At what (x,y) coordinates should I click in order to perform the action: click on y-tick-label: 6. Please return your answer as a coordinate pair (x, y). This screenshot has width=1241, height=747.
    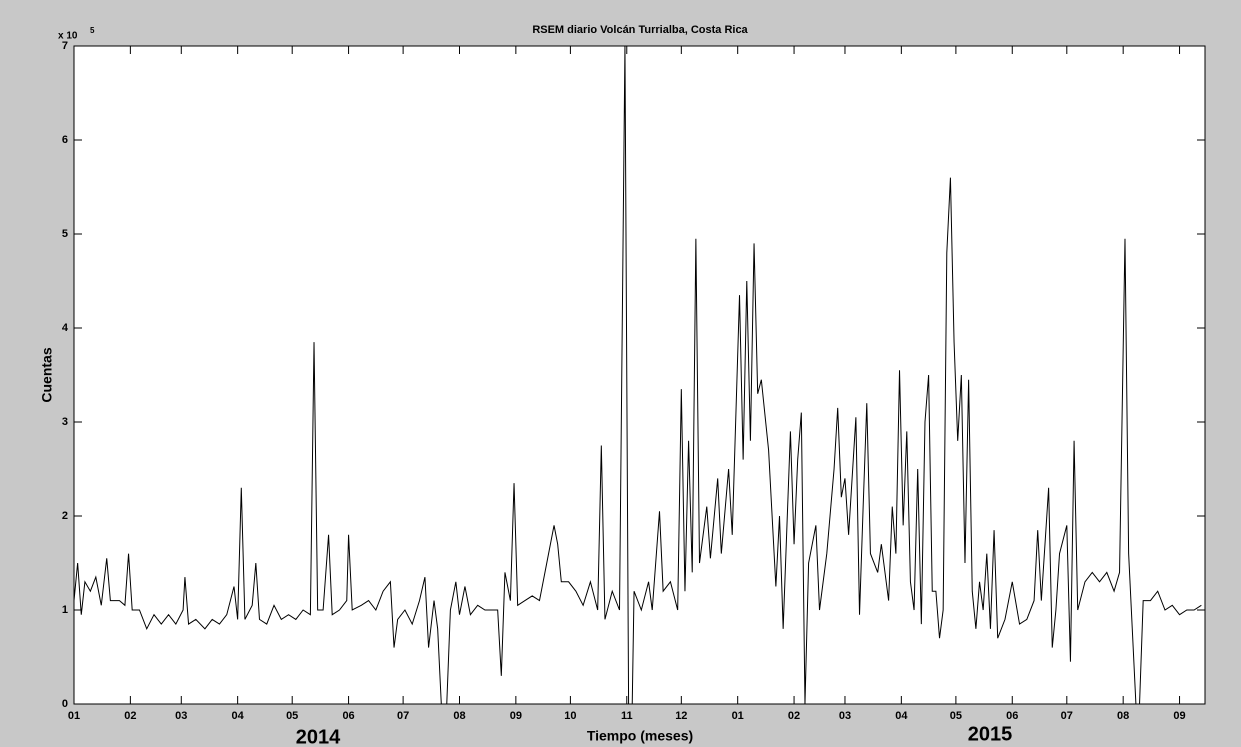
    Looking at the image, I should click on (65, 140).